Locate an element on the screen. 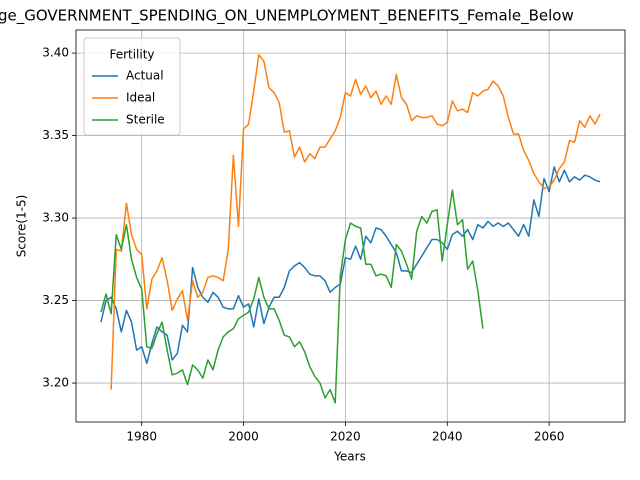  x-tick-label: 2060 is located at coordinates (549, 437).